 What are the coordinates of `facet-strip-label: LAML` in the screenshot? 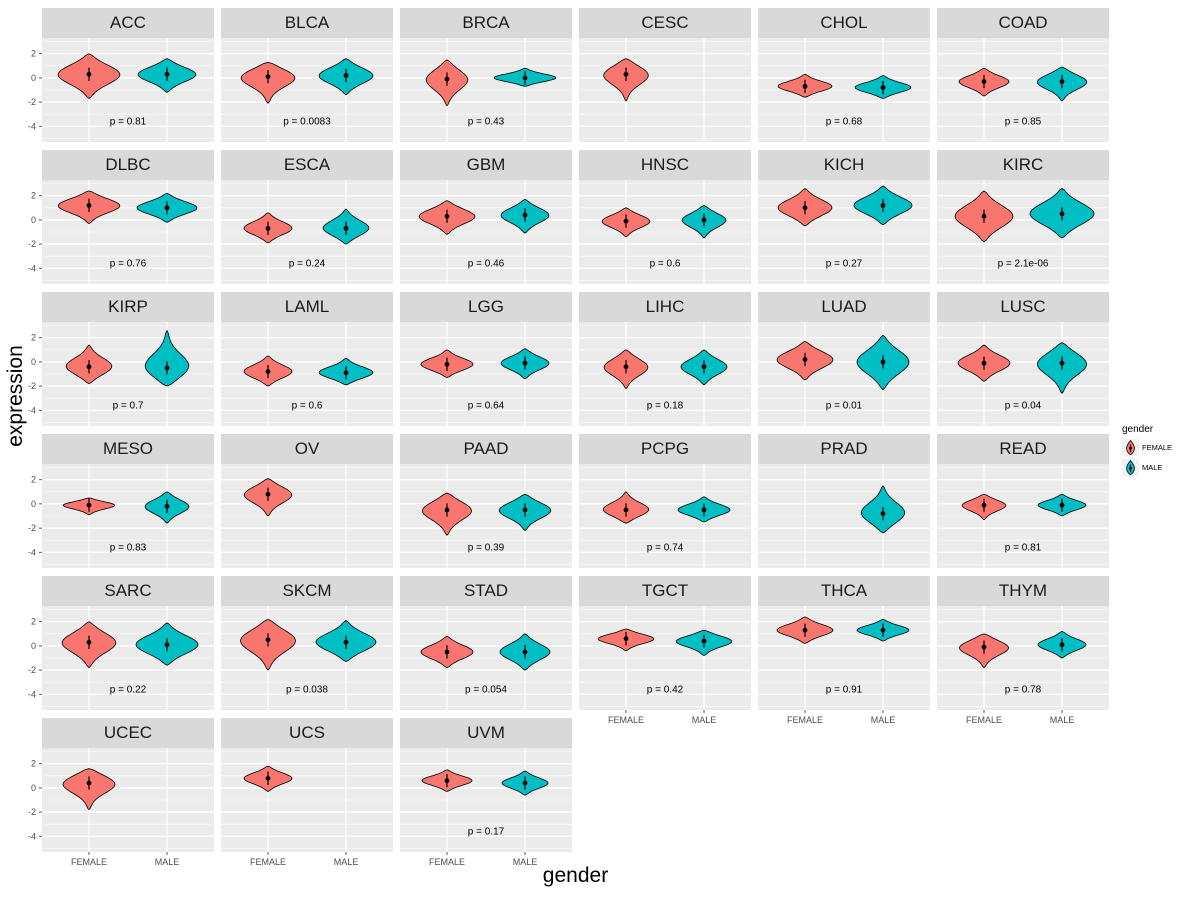 It's located at (307, 307).